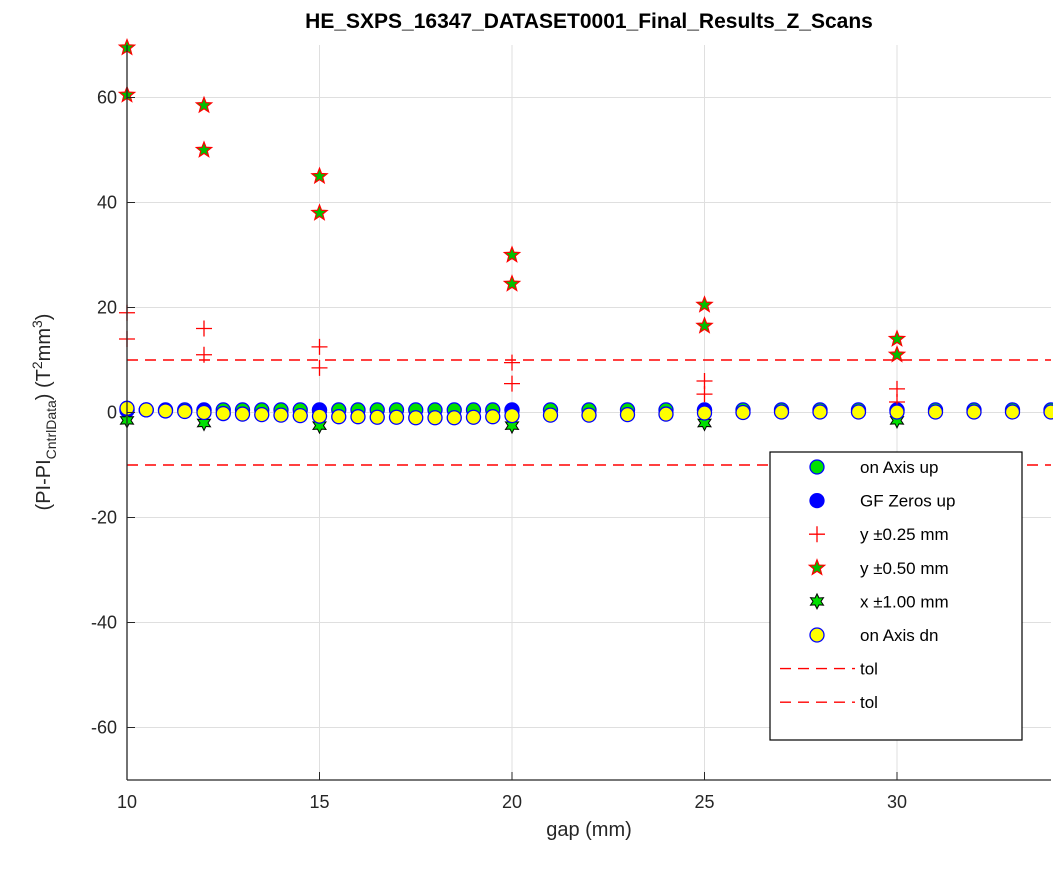 This screenshot has height=876, width=1053. Describe the element at coordinates (899, 467) in the screenshot. I see `legend-label: on Axis up` at that location.